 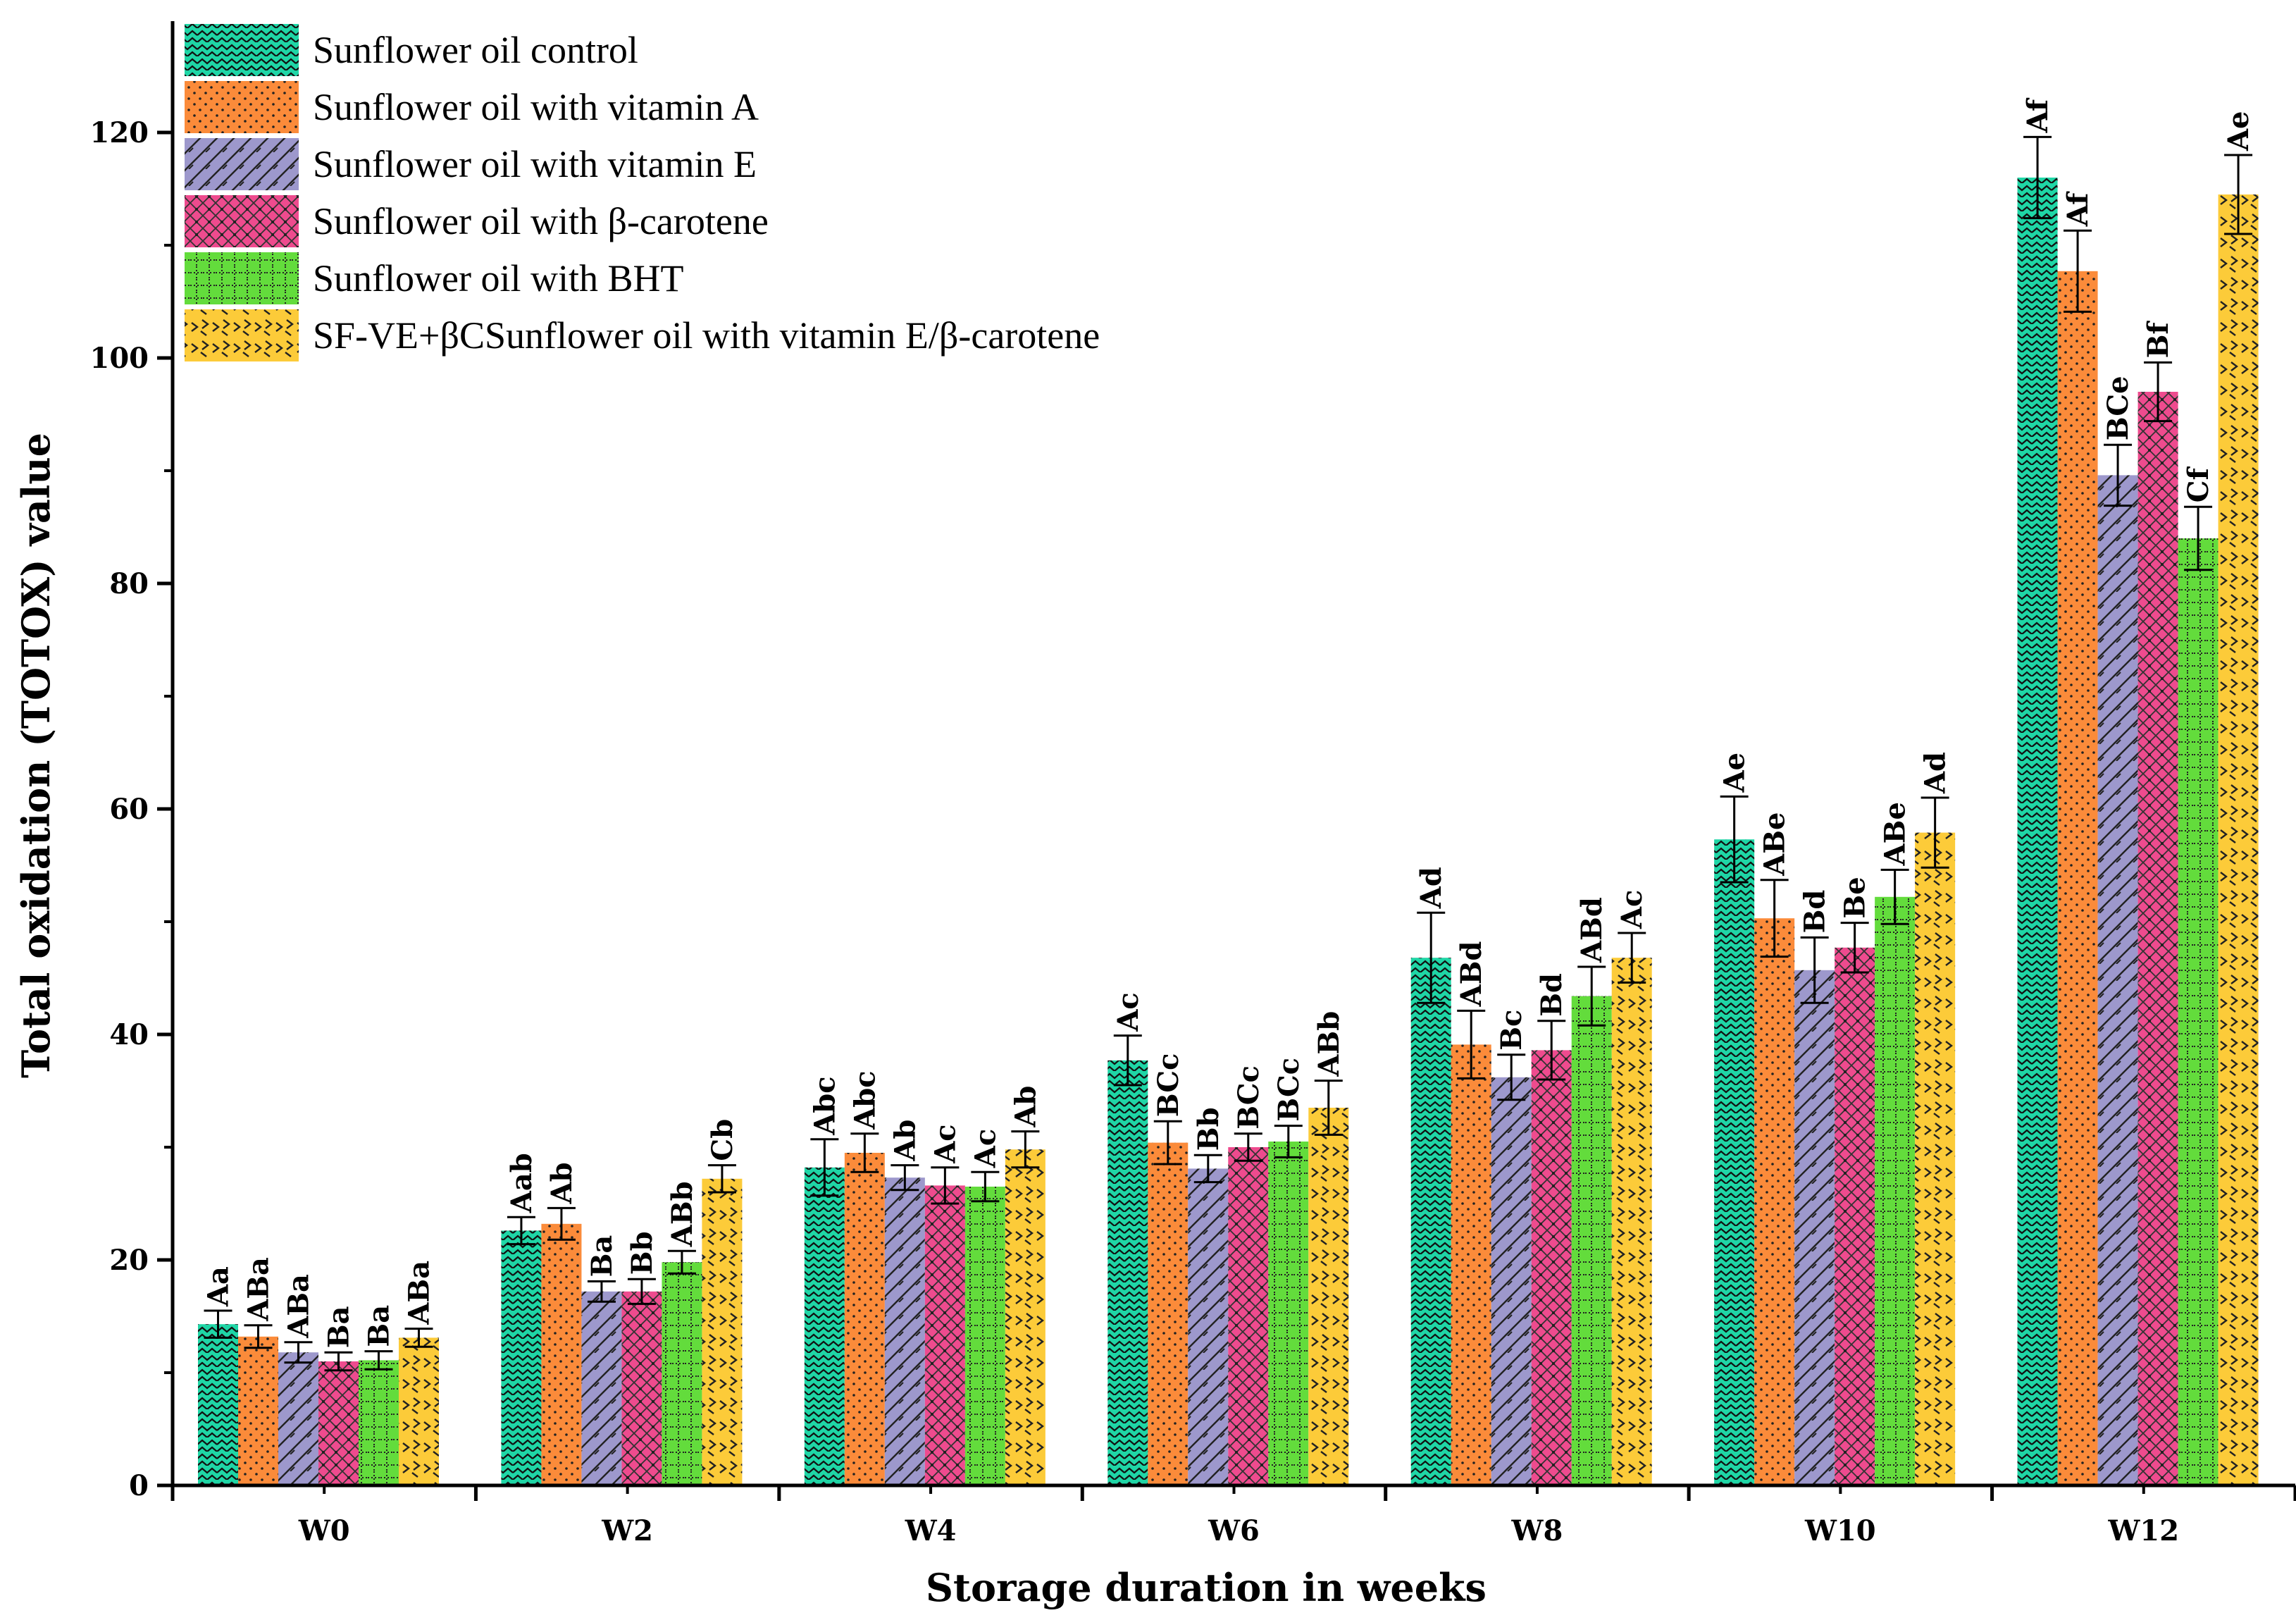 I want to click on significance-label: Bf, so click(x=2158, y=340).